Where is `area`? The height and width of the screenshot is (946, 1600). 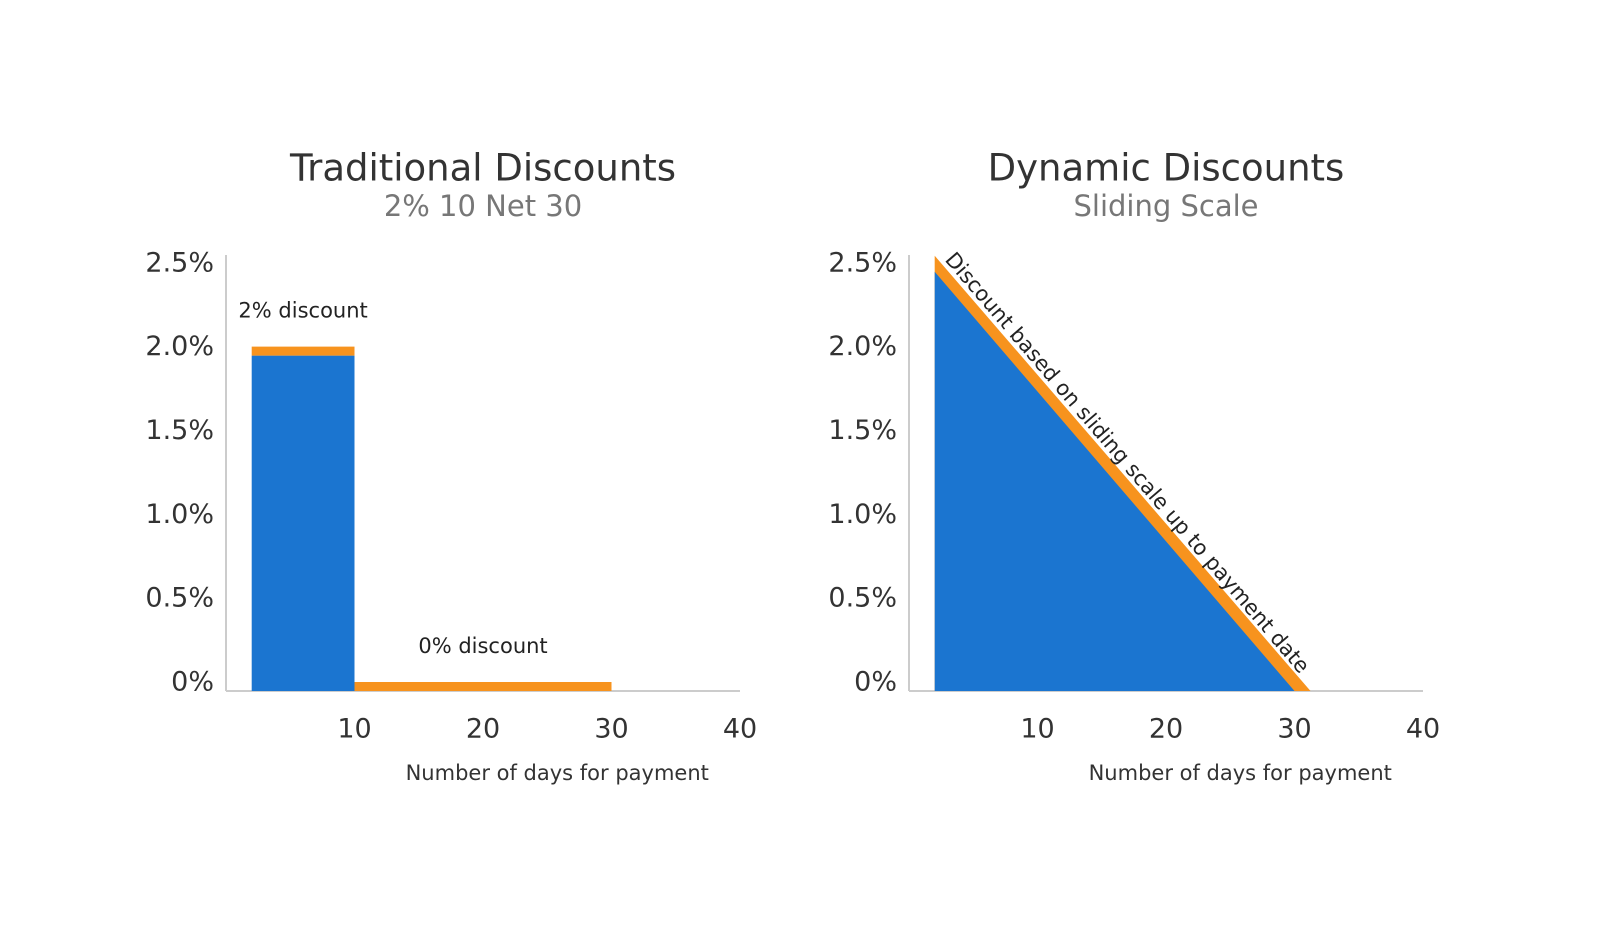 area is located at coordinates (1114, 481).